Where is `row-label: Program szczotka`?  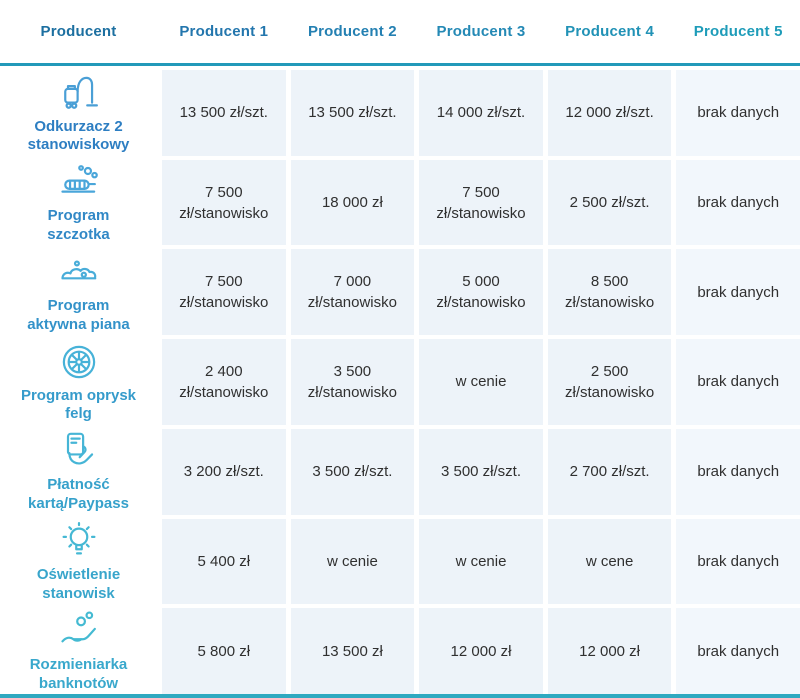
row-label: Program szczotka is located at coordinates (78, 225).